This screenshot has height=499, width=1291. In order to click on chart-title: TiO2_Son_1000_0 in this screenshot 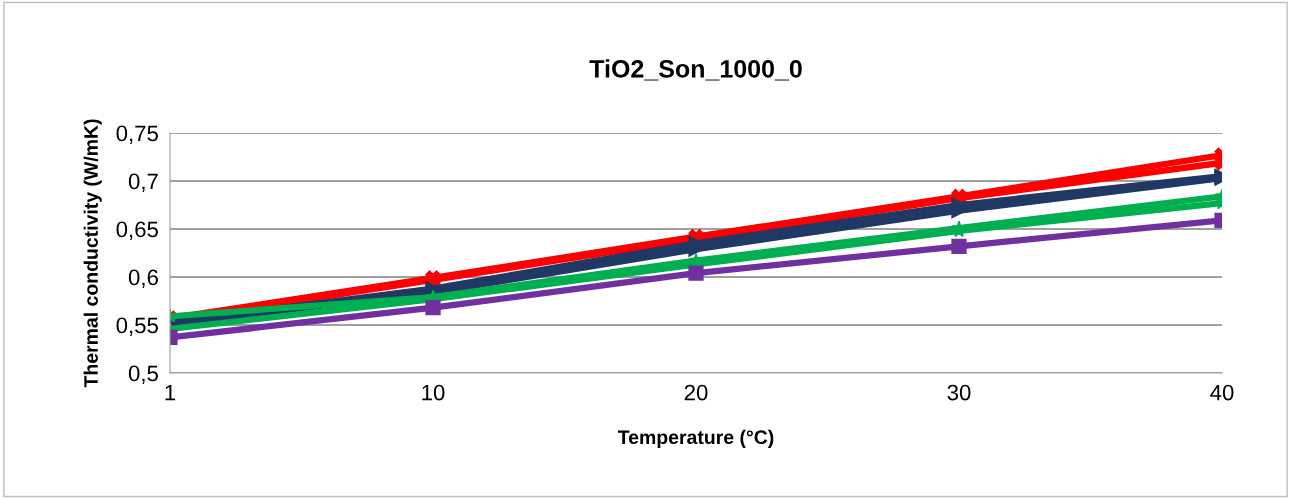, I will do `click(695, 70)`.